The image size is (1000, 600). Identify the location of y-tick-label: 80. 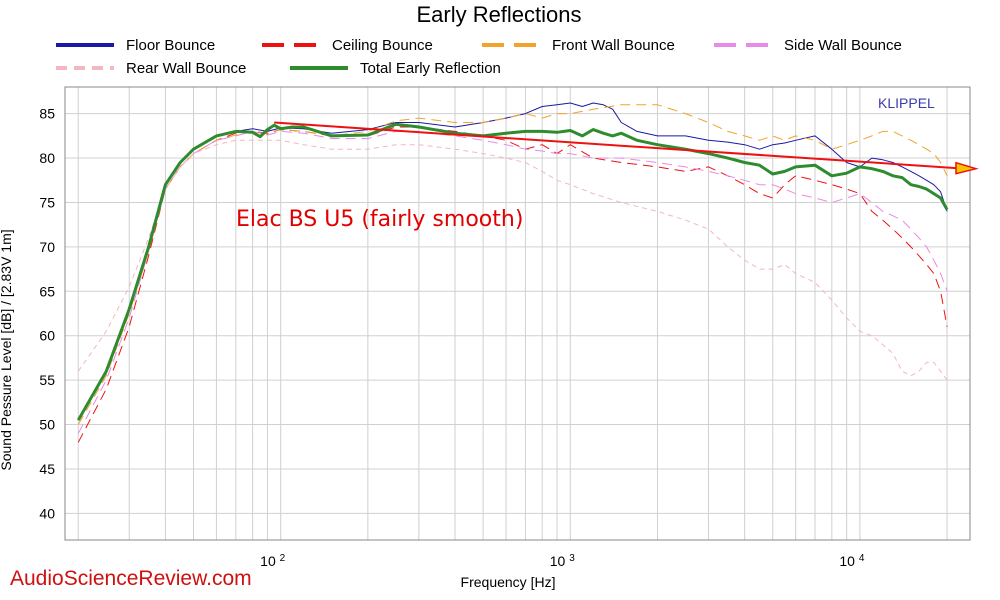
(47, 158).